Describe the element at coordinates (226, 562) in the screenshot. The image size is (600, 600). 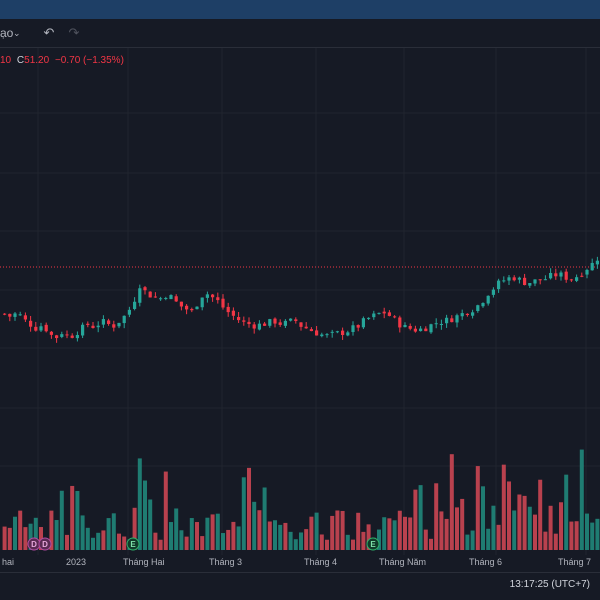
I see `time-axis-label: Tháng 3` at that location.